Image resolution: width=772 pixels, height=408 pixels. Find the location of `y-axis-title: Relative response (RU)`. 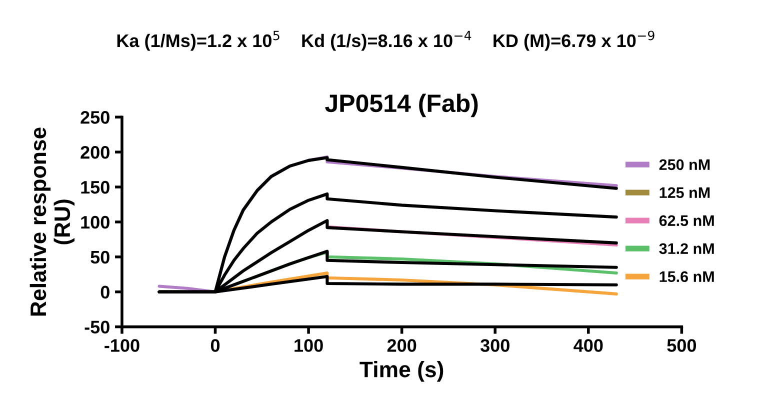

y-axis-title: Relative response (RU) is located at coordinates (52, 222).